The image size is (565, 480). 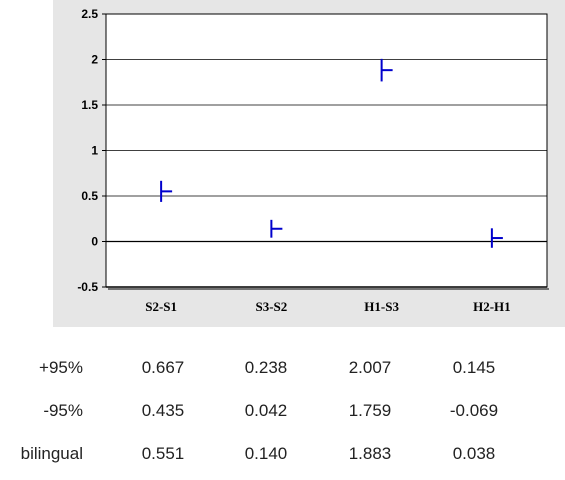 I want to click on y-tick-label: 0.5, so click(x=89, y=196).